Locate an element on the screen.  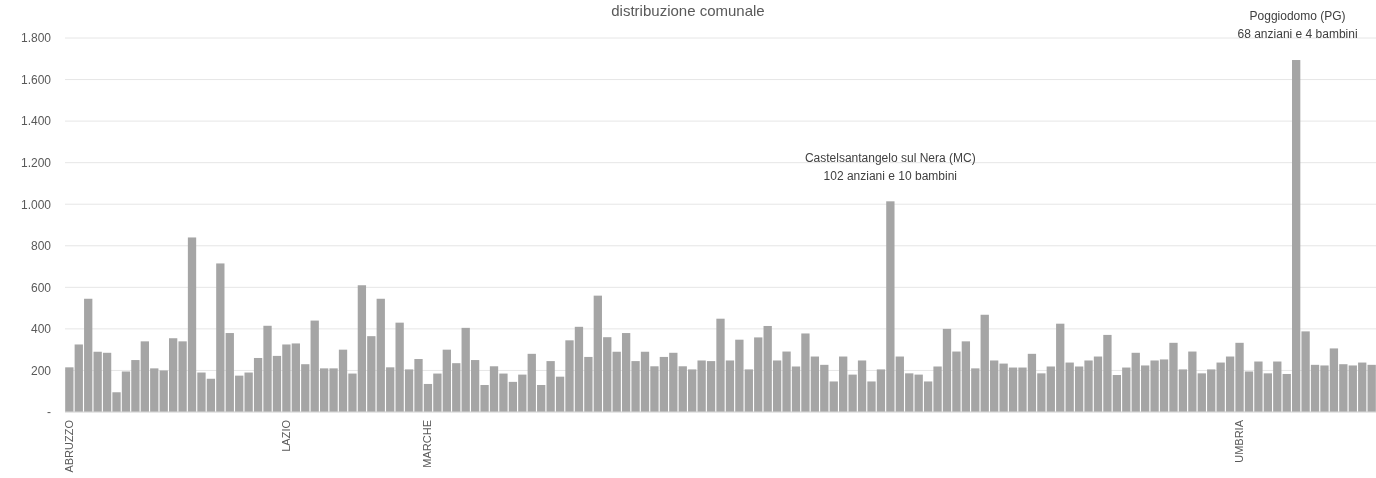
y-tick-label: 1.200 is located at coordinates (36, 163).